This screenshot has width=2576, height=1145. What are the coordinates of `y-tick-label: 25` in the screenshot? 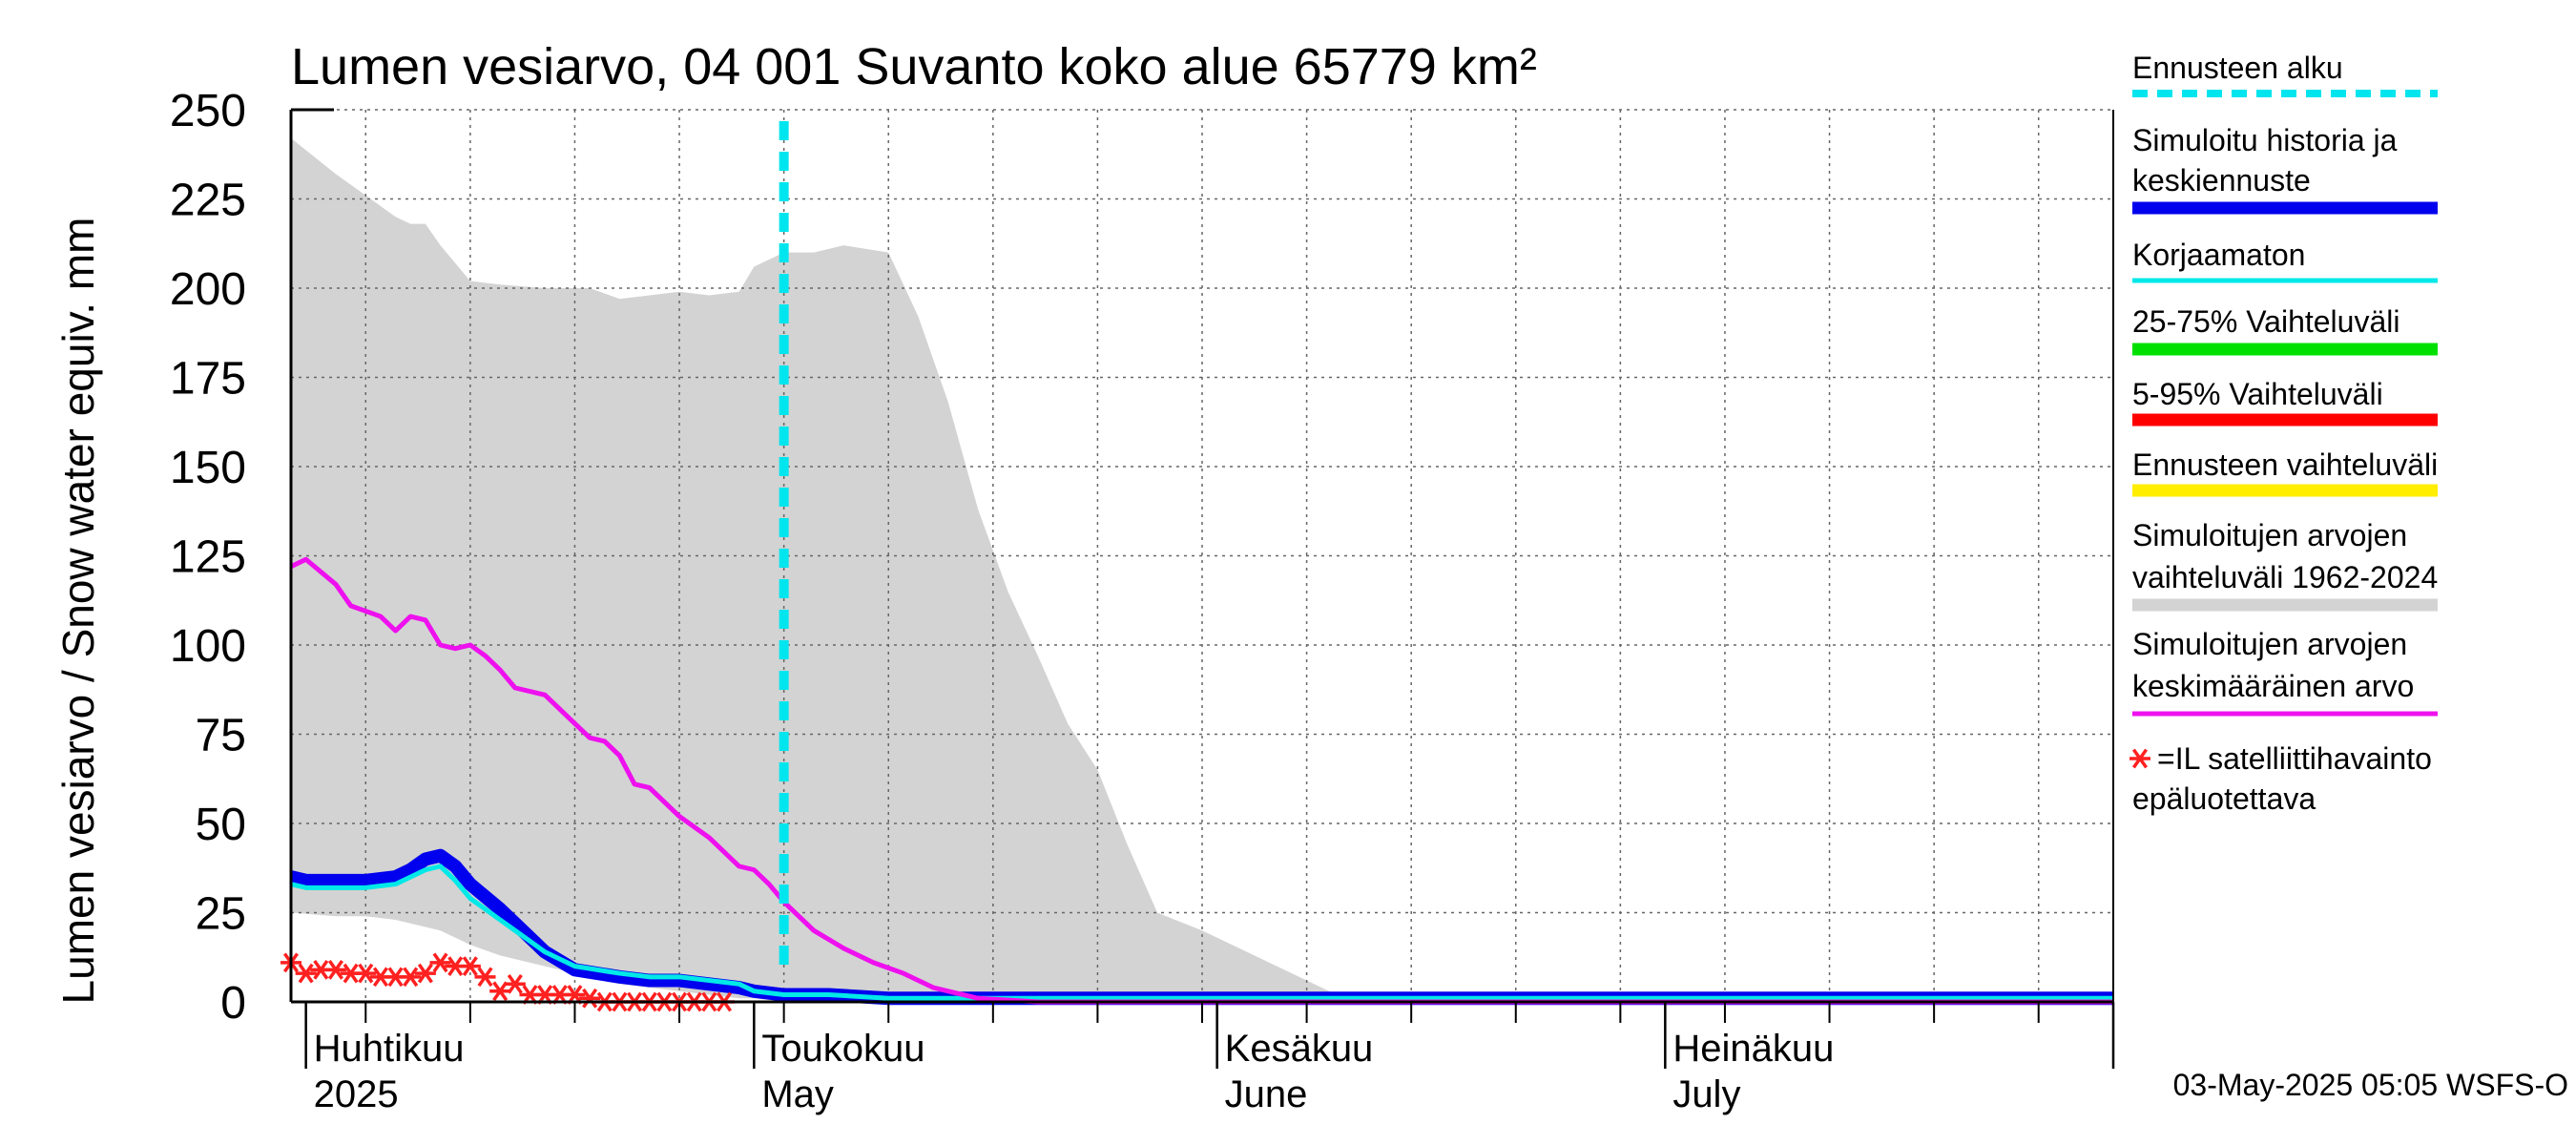 It's located at (221, 914).